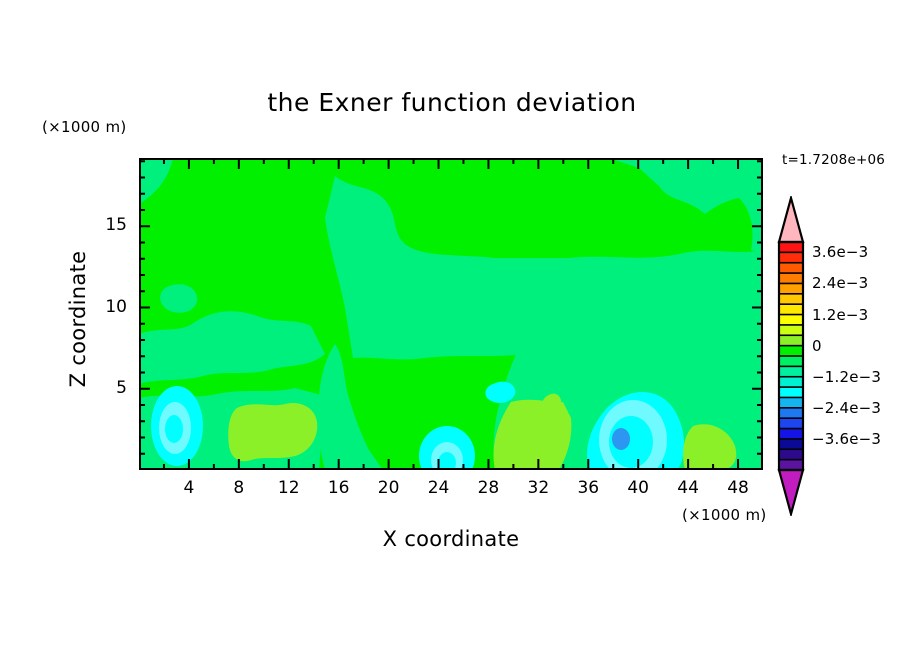 The height and width of the screenshot is (654, 904). What do you see at coordinates (834, 160) in the screenshot?
I see `timestamp-label: t=1.7208e+06` at bounding box center [834, 160].